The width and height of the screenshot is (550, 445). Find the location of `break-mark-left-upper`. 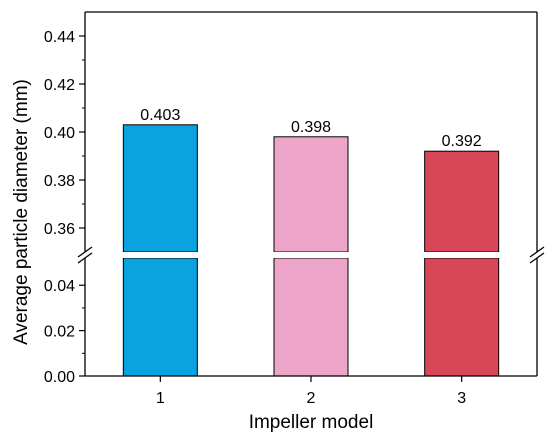

break-mark-left-upper is located at coordinates (85, 252).